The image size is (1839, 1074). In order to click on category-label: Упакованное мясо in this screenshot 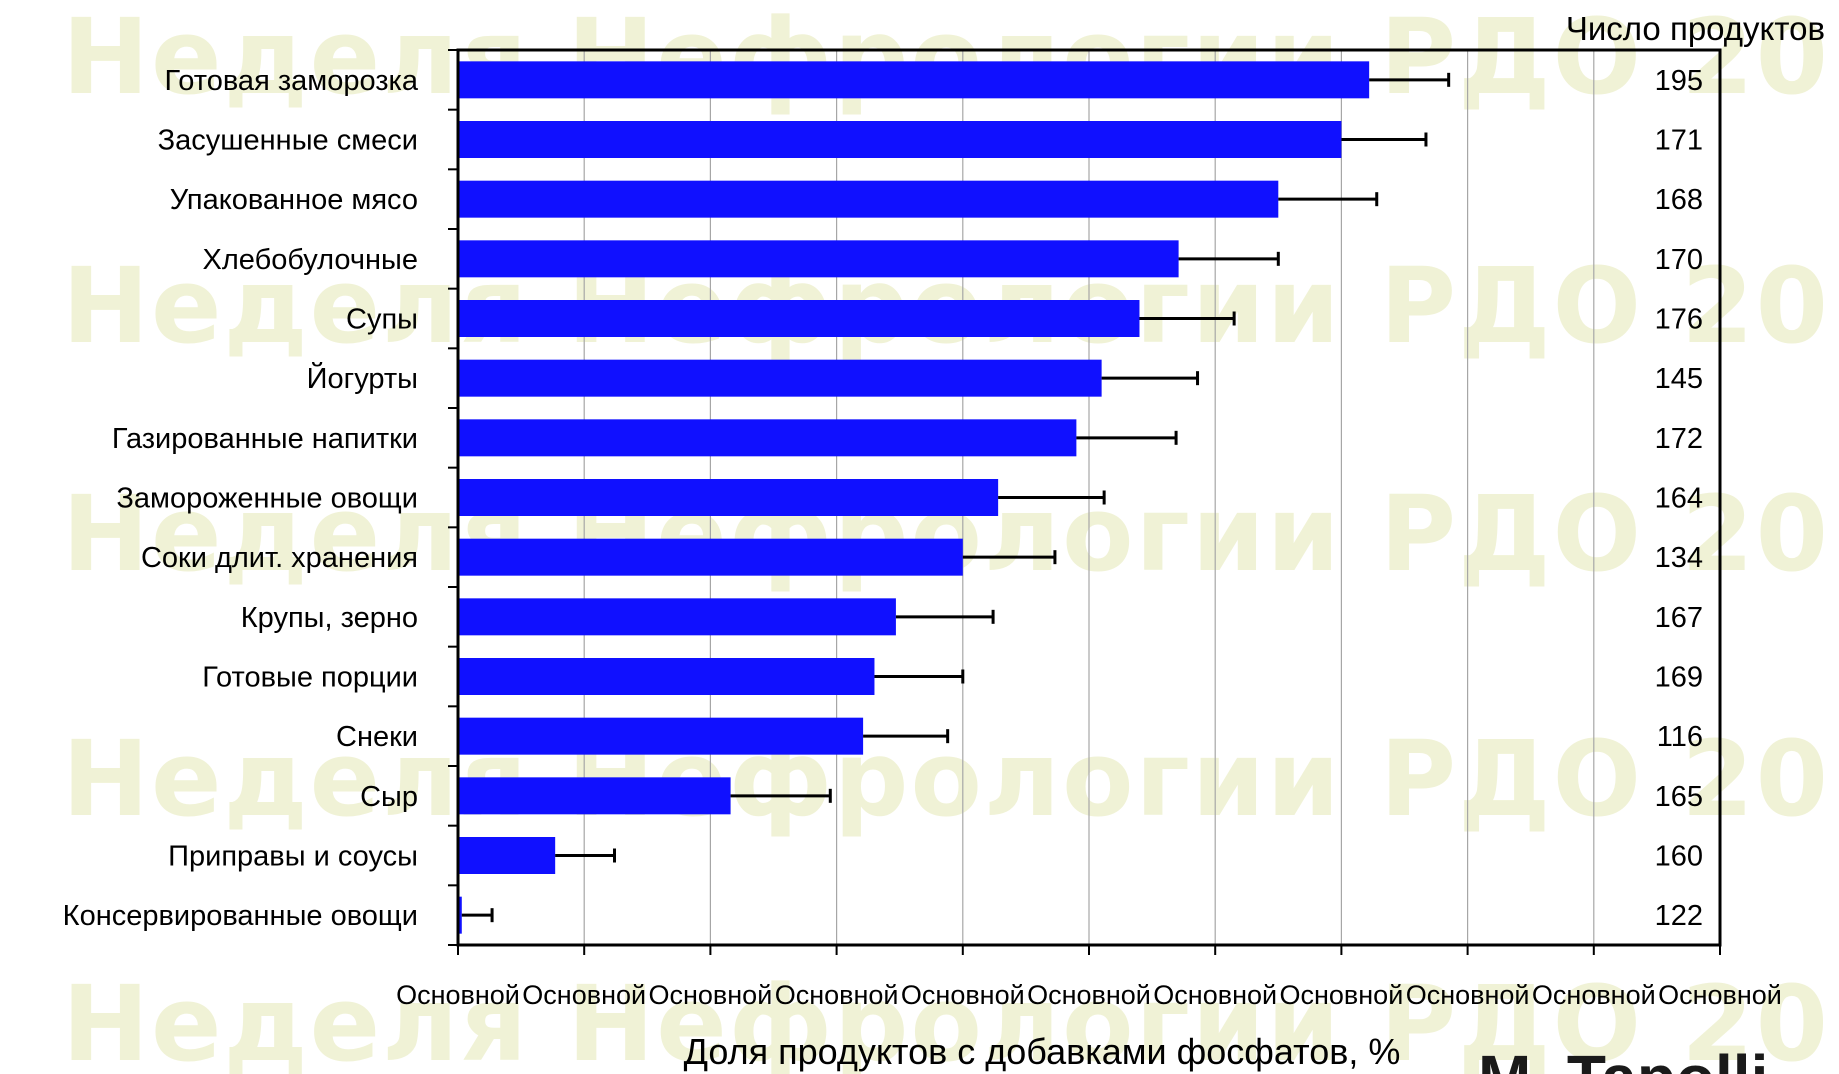, I will do `click(294, 200)`.